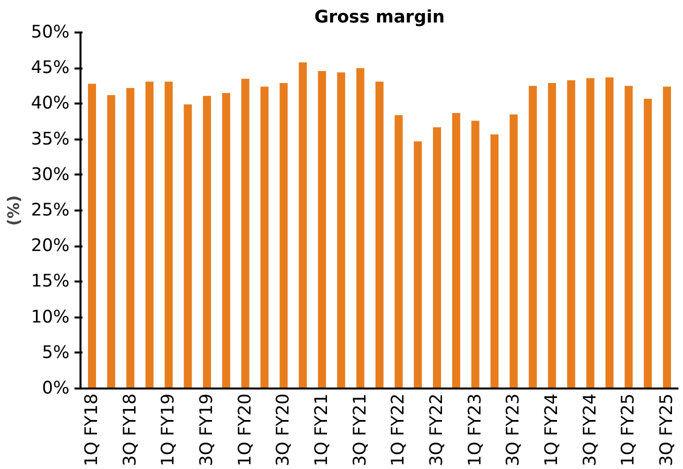  I want to click on x-tick-label: 1Q FY22, so click(398, 429).